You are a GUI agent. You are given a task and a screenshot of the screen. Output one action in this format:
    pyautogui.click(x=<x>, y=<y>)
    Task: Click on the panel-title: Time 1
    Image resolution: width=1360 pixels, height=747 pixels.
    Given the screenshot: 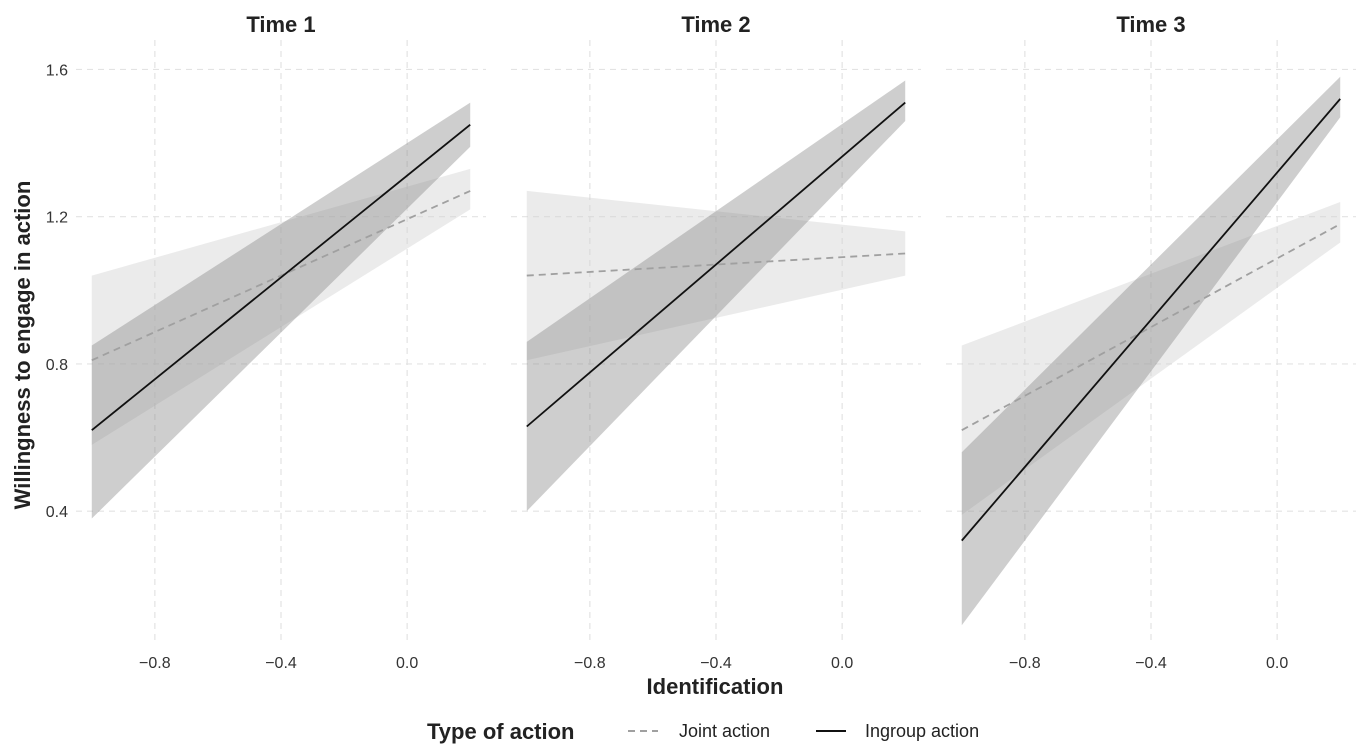 What is the action you would take?
    pyautogui.click(x=280, y=24)
    